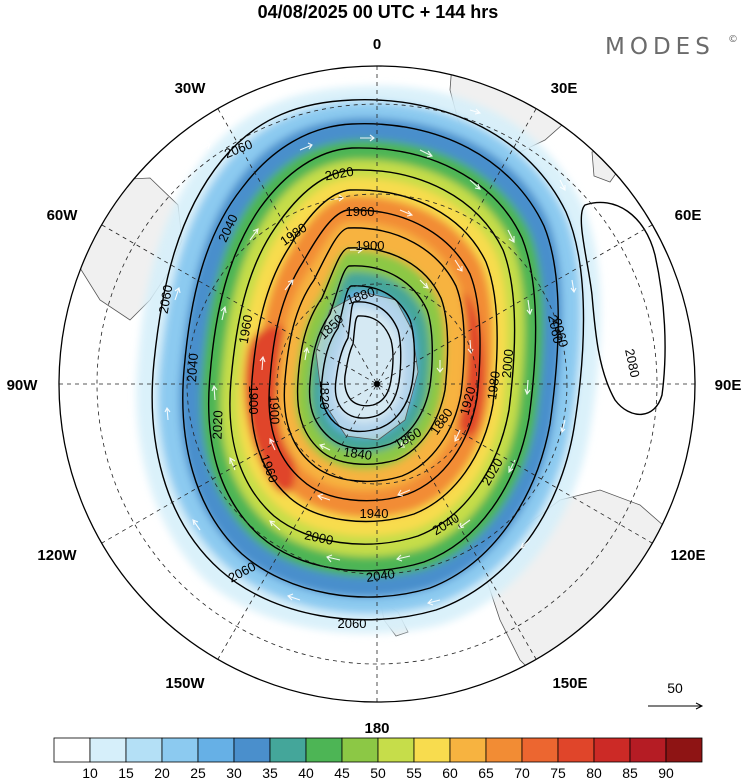 This screenshot has width=750, height=782. I want to click on colorbar-tick-label: 90, so click(666, 773).